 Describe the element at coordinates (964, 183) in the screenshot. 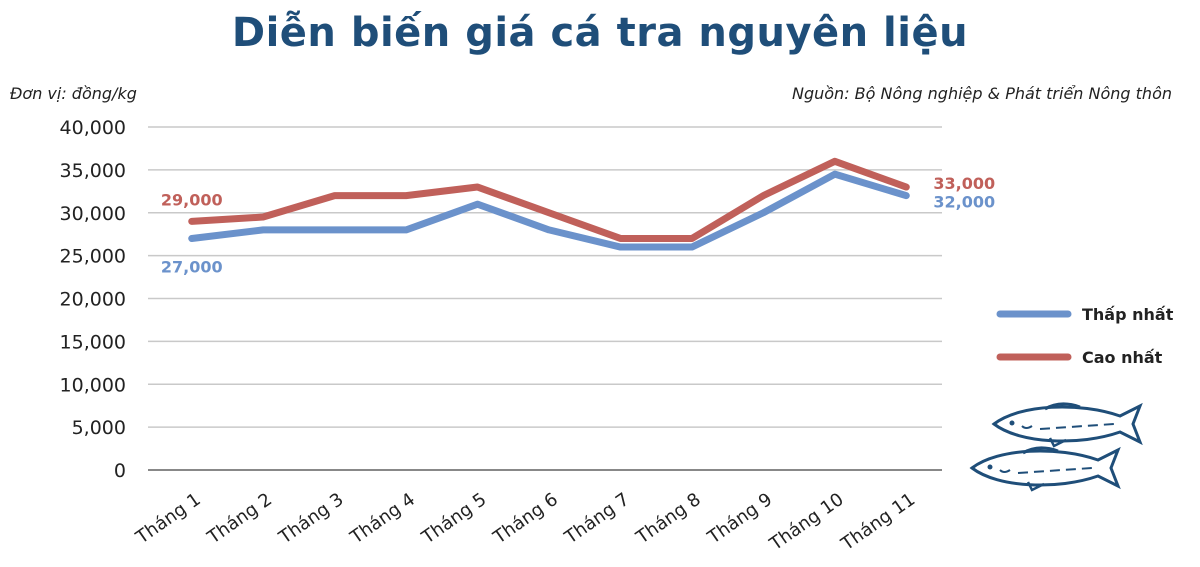

I see `data-label: 33,000` at that location.